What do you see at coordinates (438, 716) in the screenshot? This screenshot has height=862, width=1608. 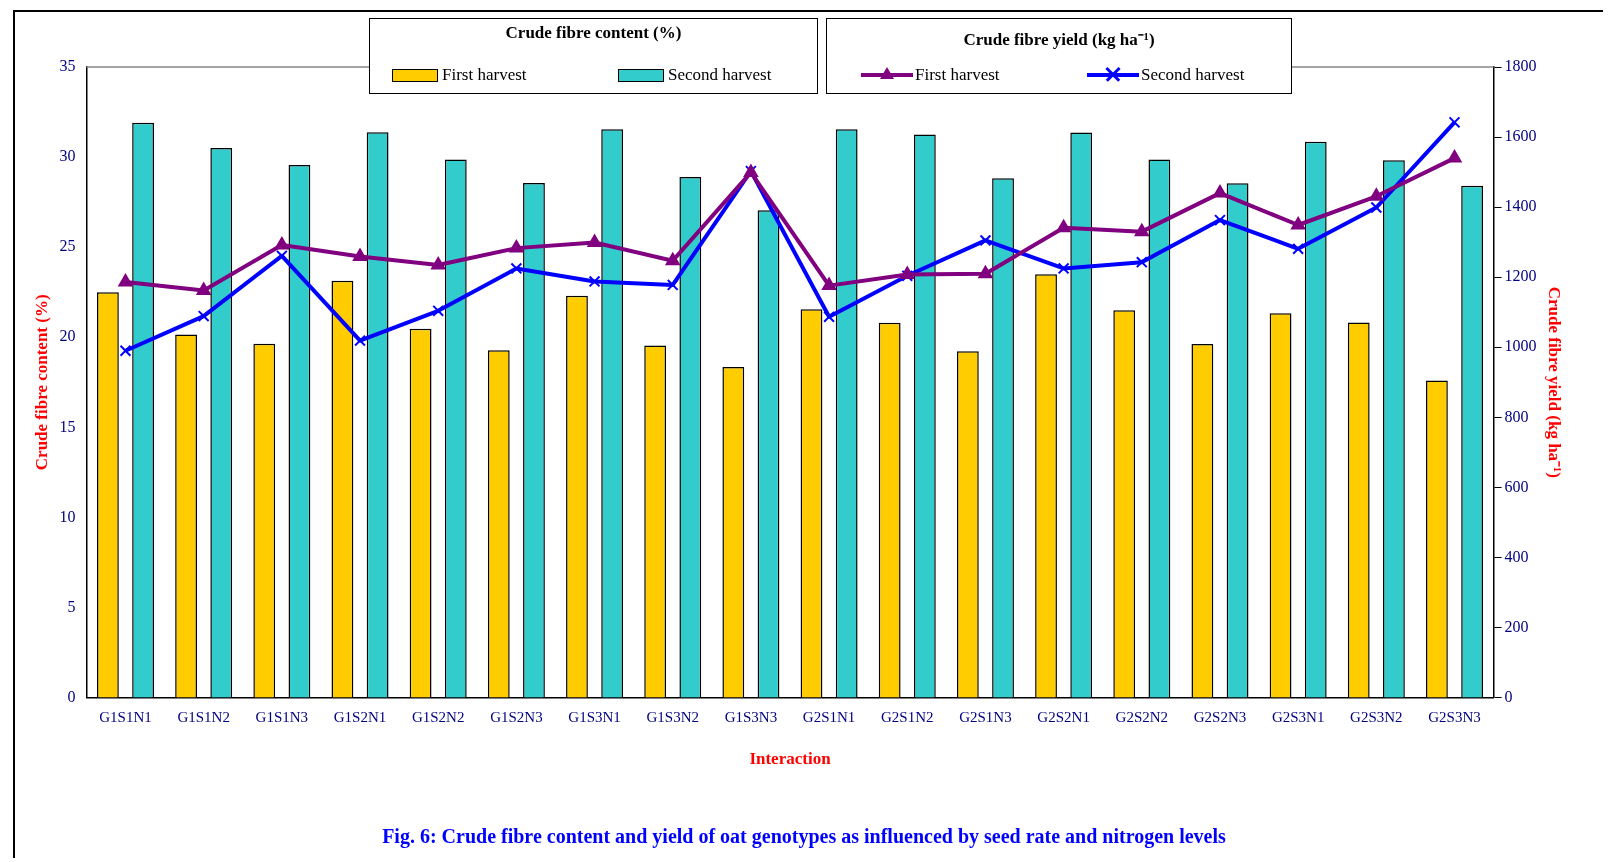 I see `x-tick-label: G1S2N2` at bounding box center [438, 716].